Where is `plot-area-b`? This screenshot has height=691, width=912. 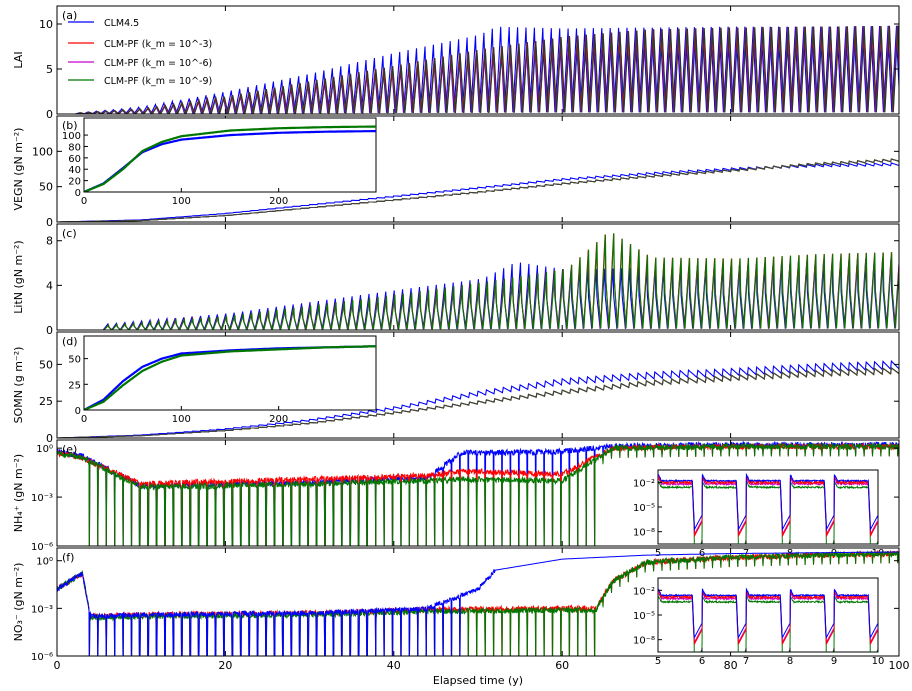
plot-area-b is located at coordinates (478, 190).